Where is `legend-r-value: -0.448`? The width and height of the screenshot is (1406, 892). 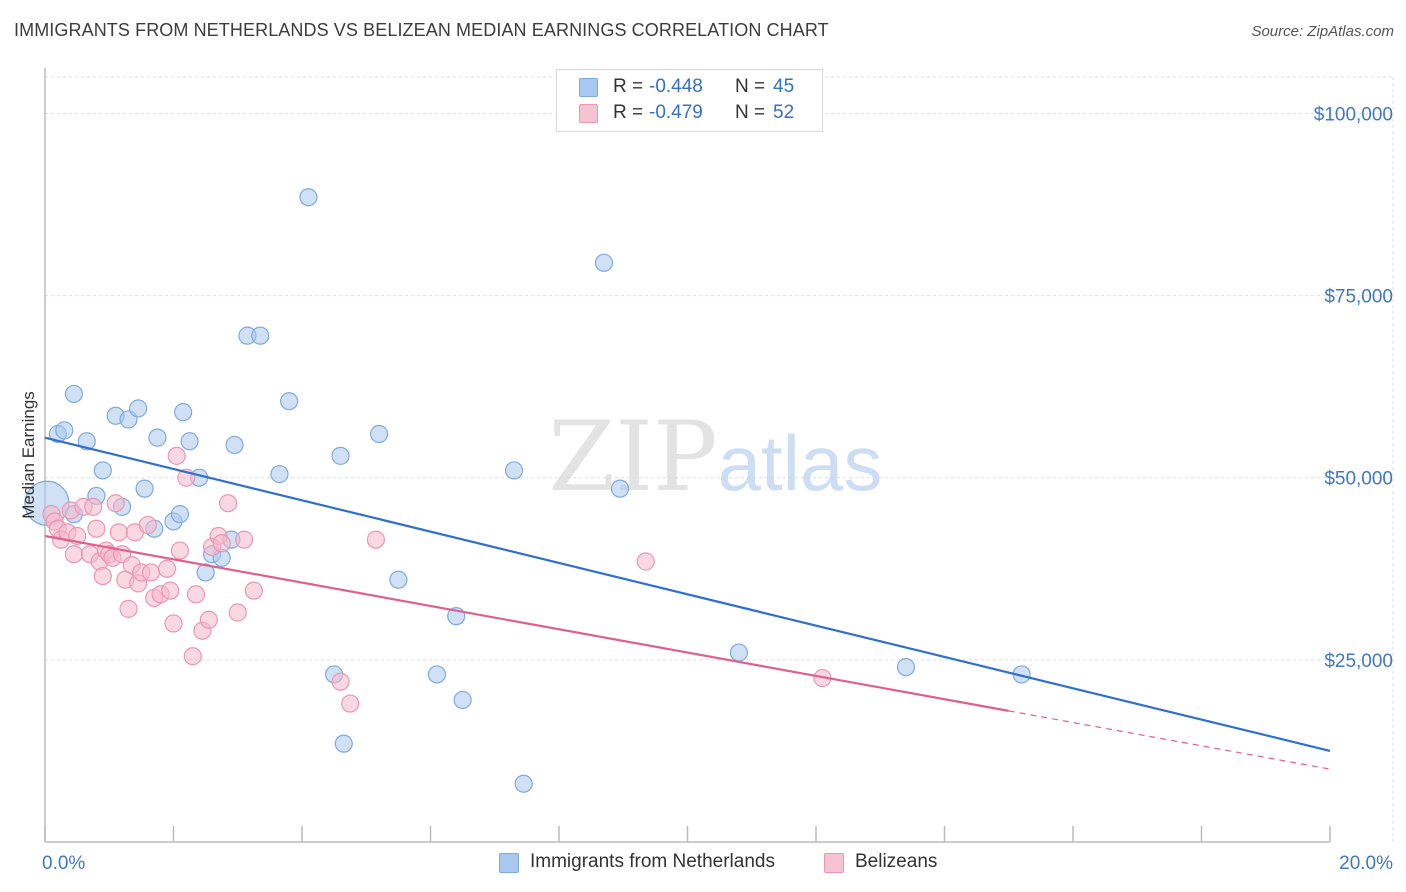 legend-r-value: -0.448 is located at coordinates (676, 86).